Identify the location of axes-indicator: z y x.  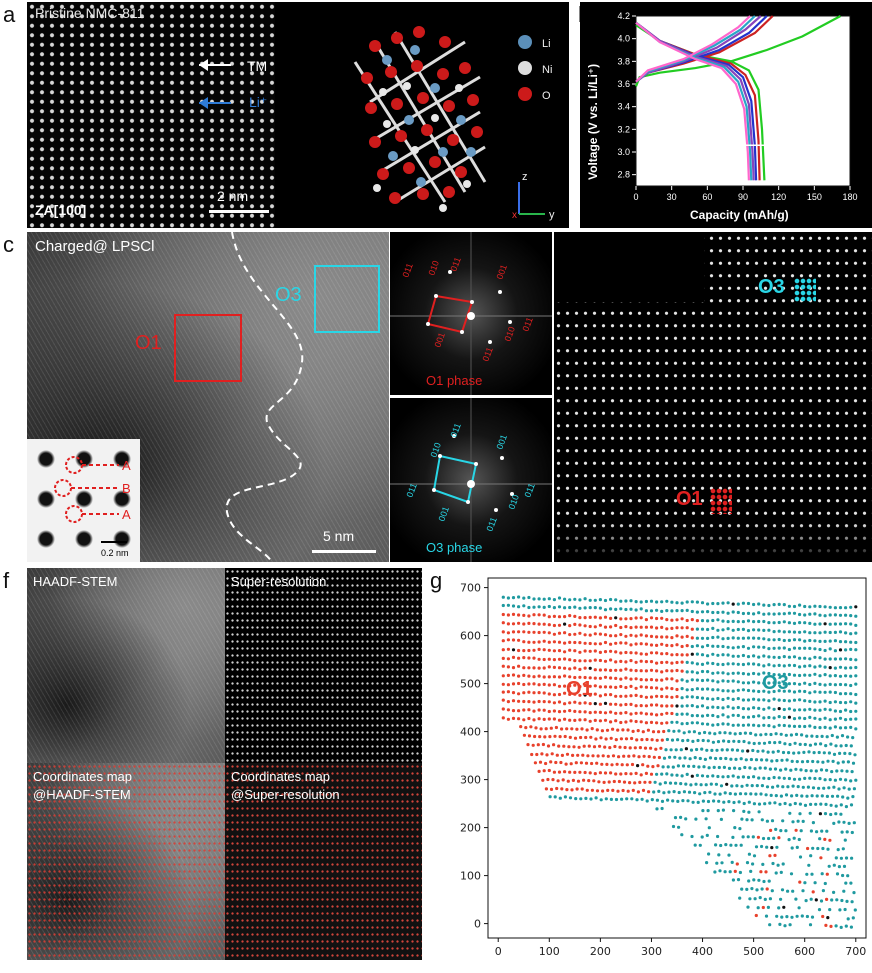
(533, 196).